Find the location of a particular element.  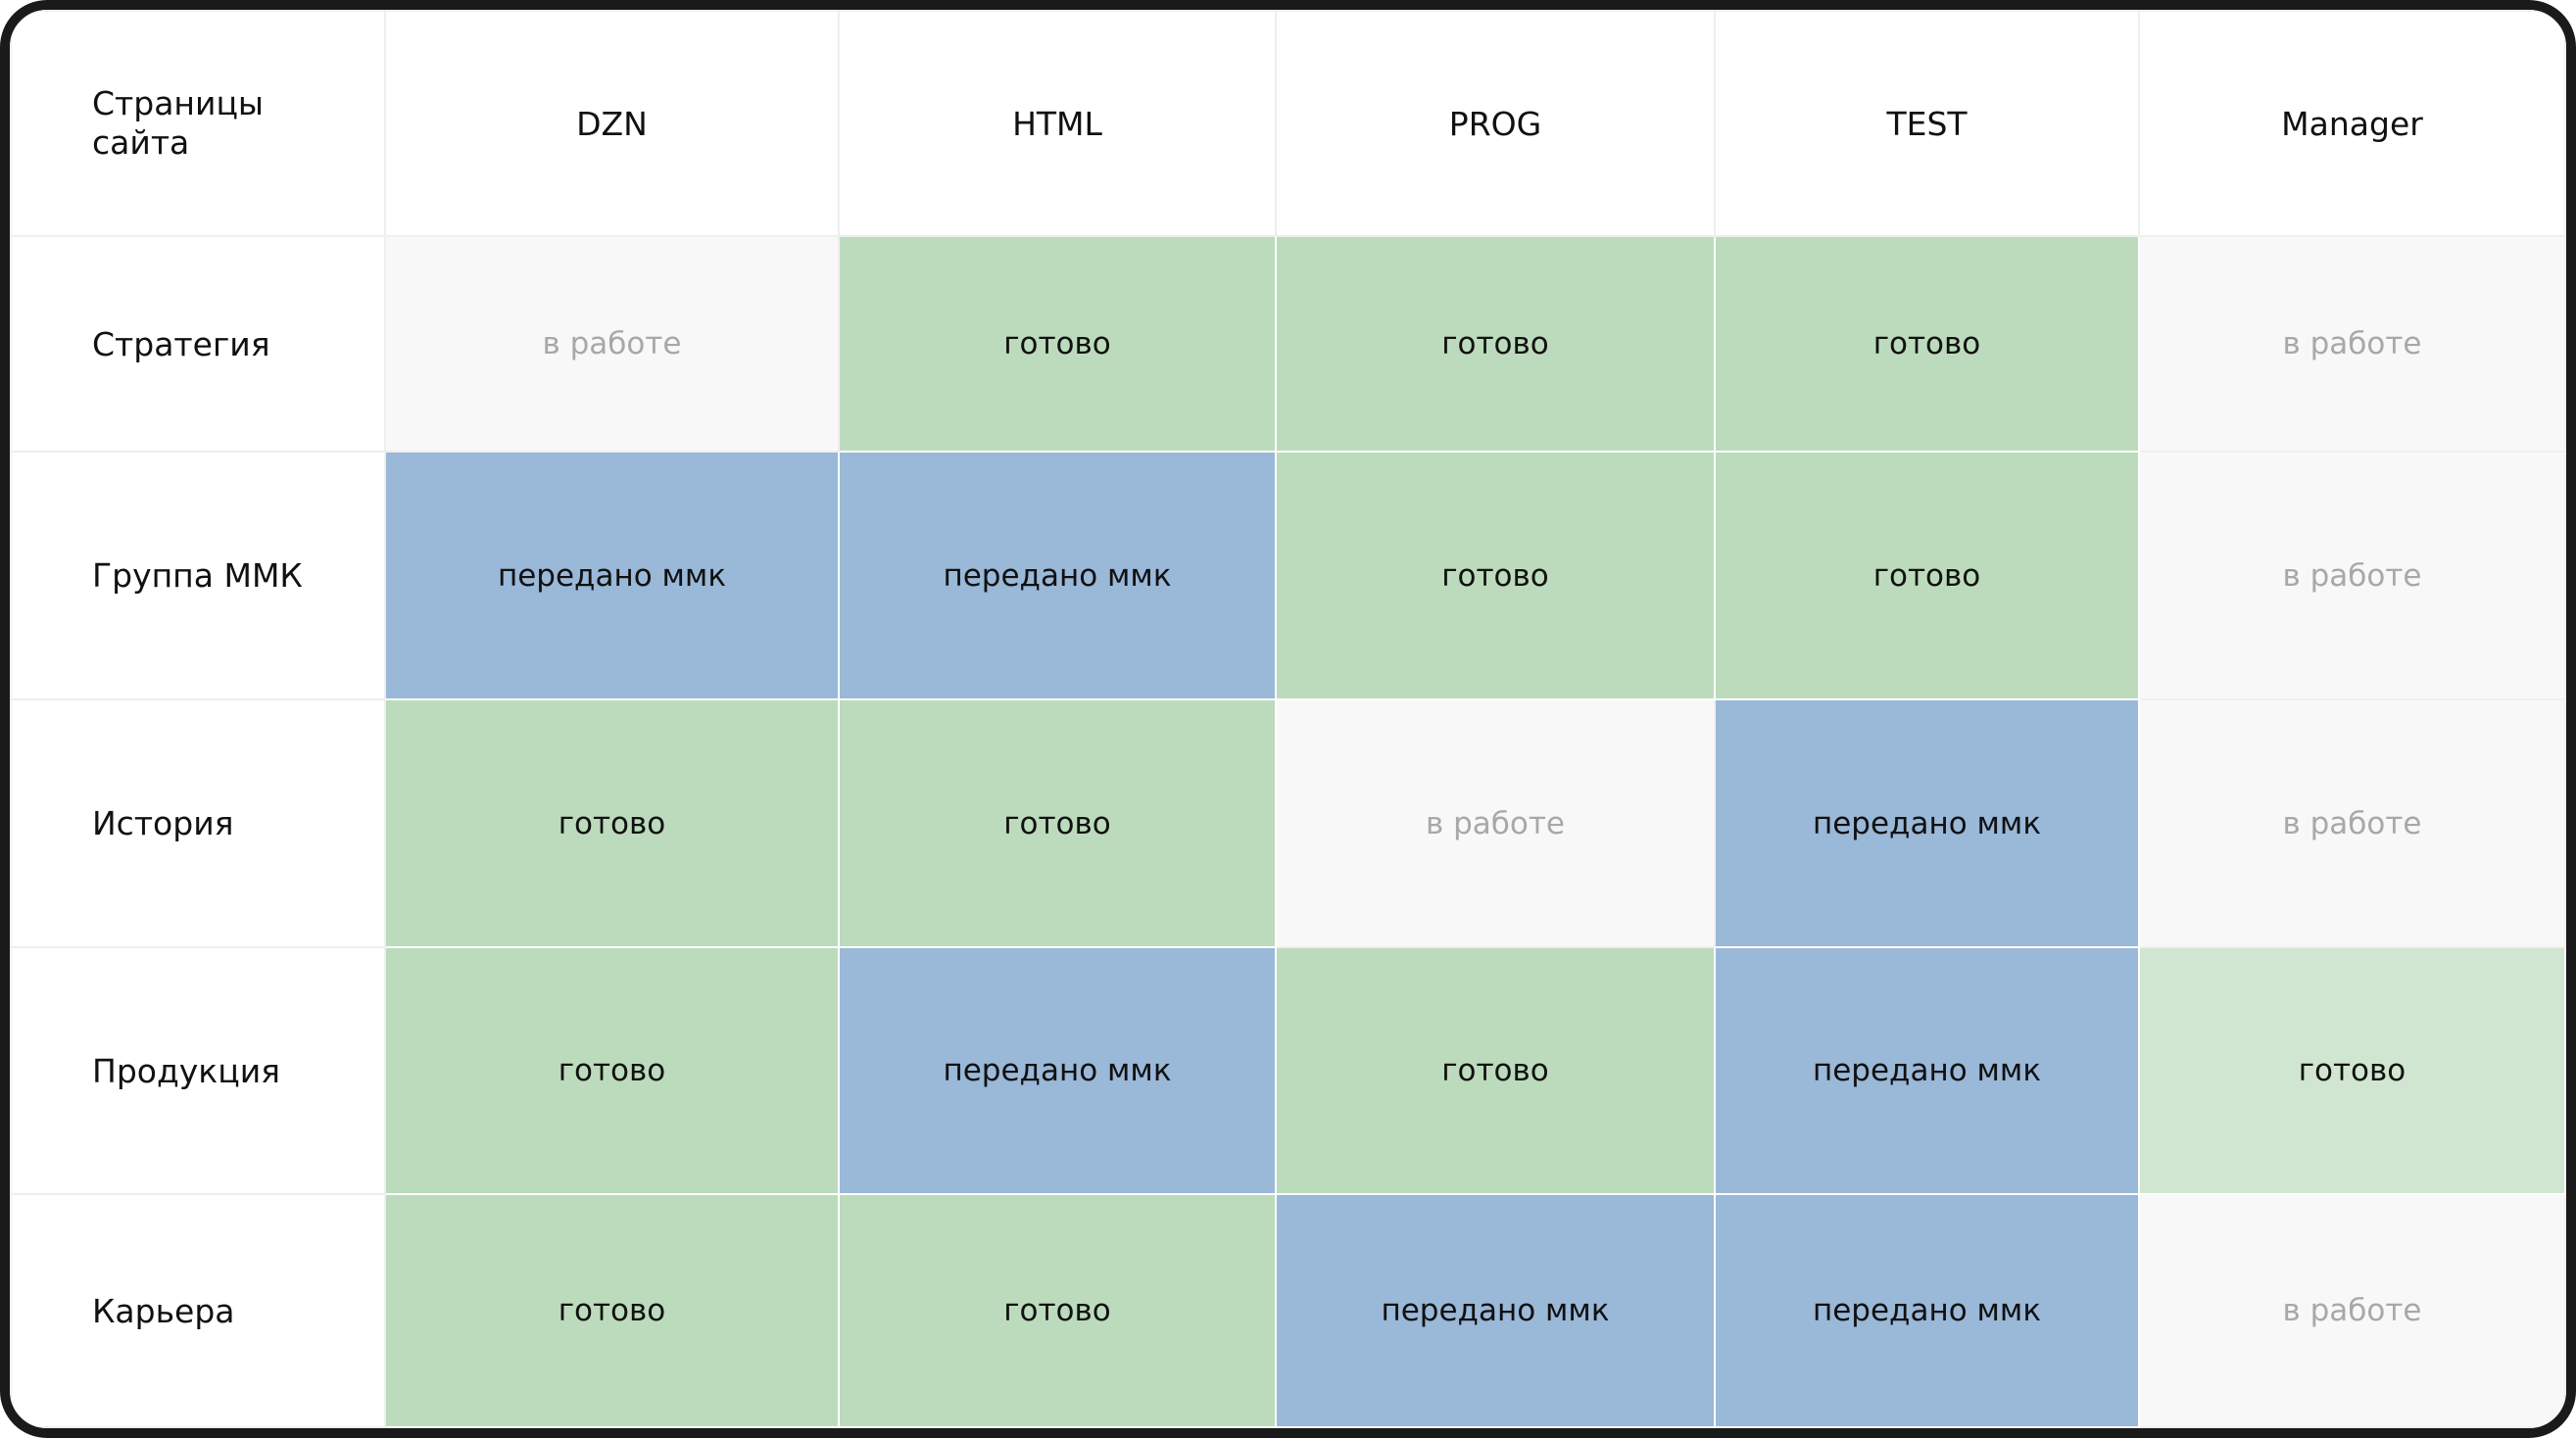

column-header: Страницы сайта is located at coordinates (198, 123).